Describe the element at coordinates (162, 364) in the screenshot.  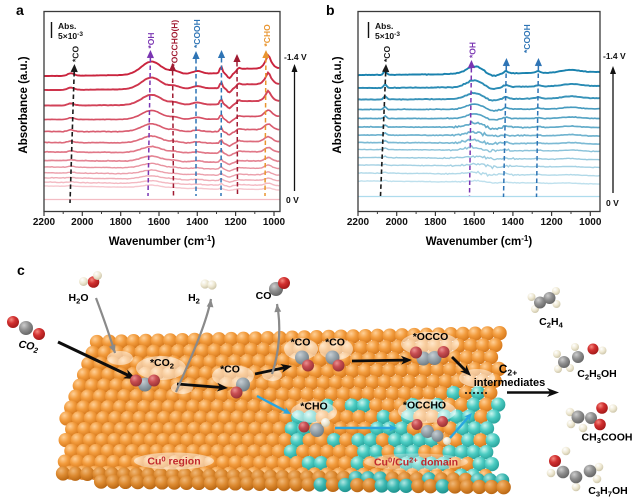
I see `svg-text: *CO2​` at that location.